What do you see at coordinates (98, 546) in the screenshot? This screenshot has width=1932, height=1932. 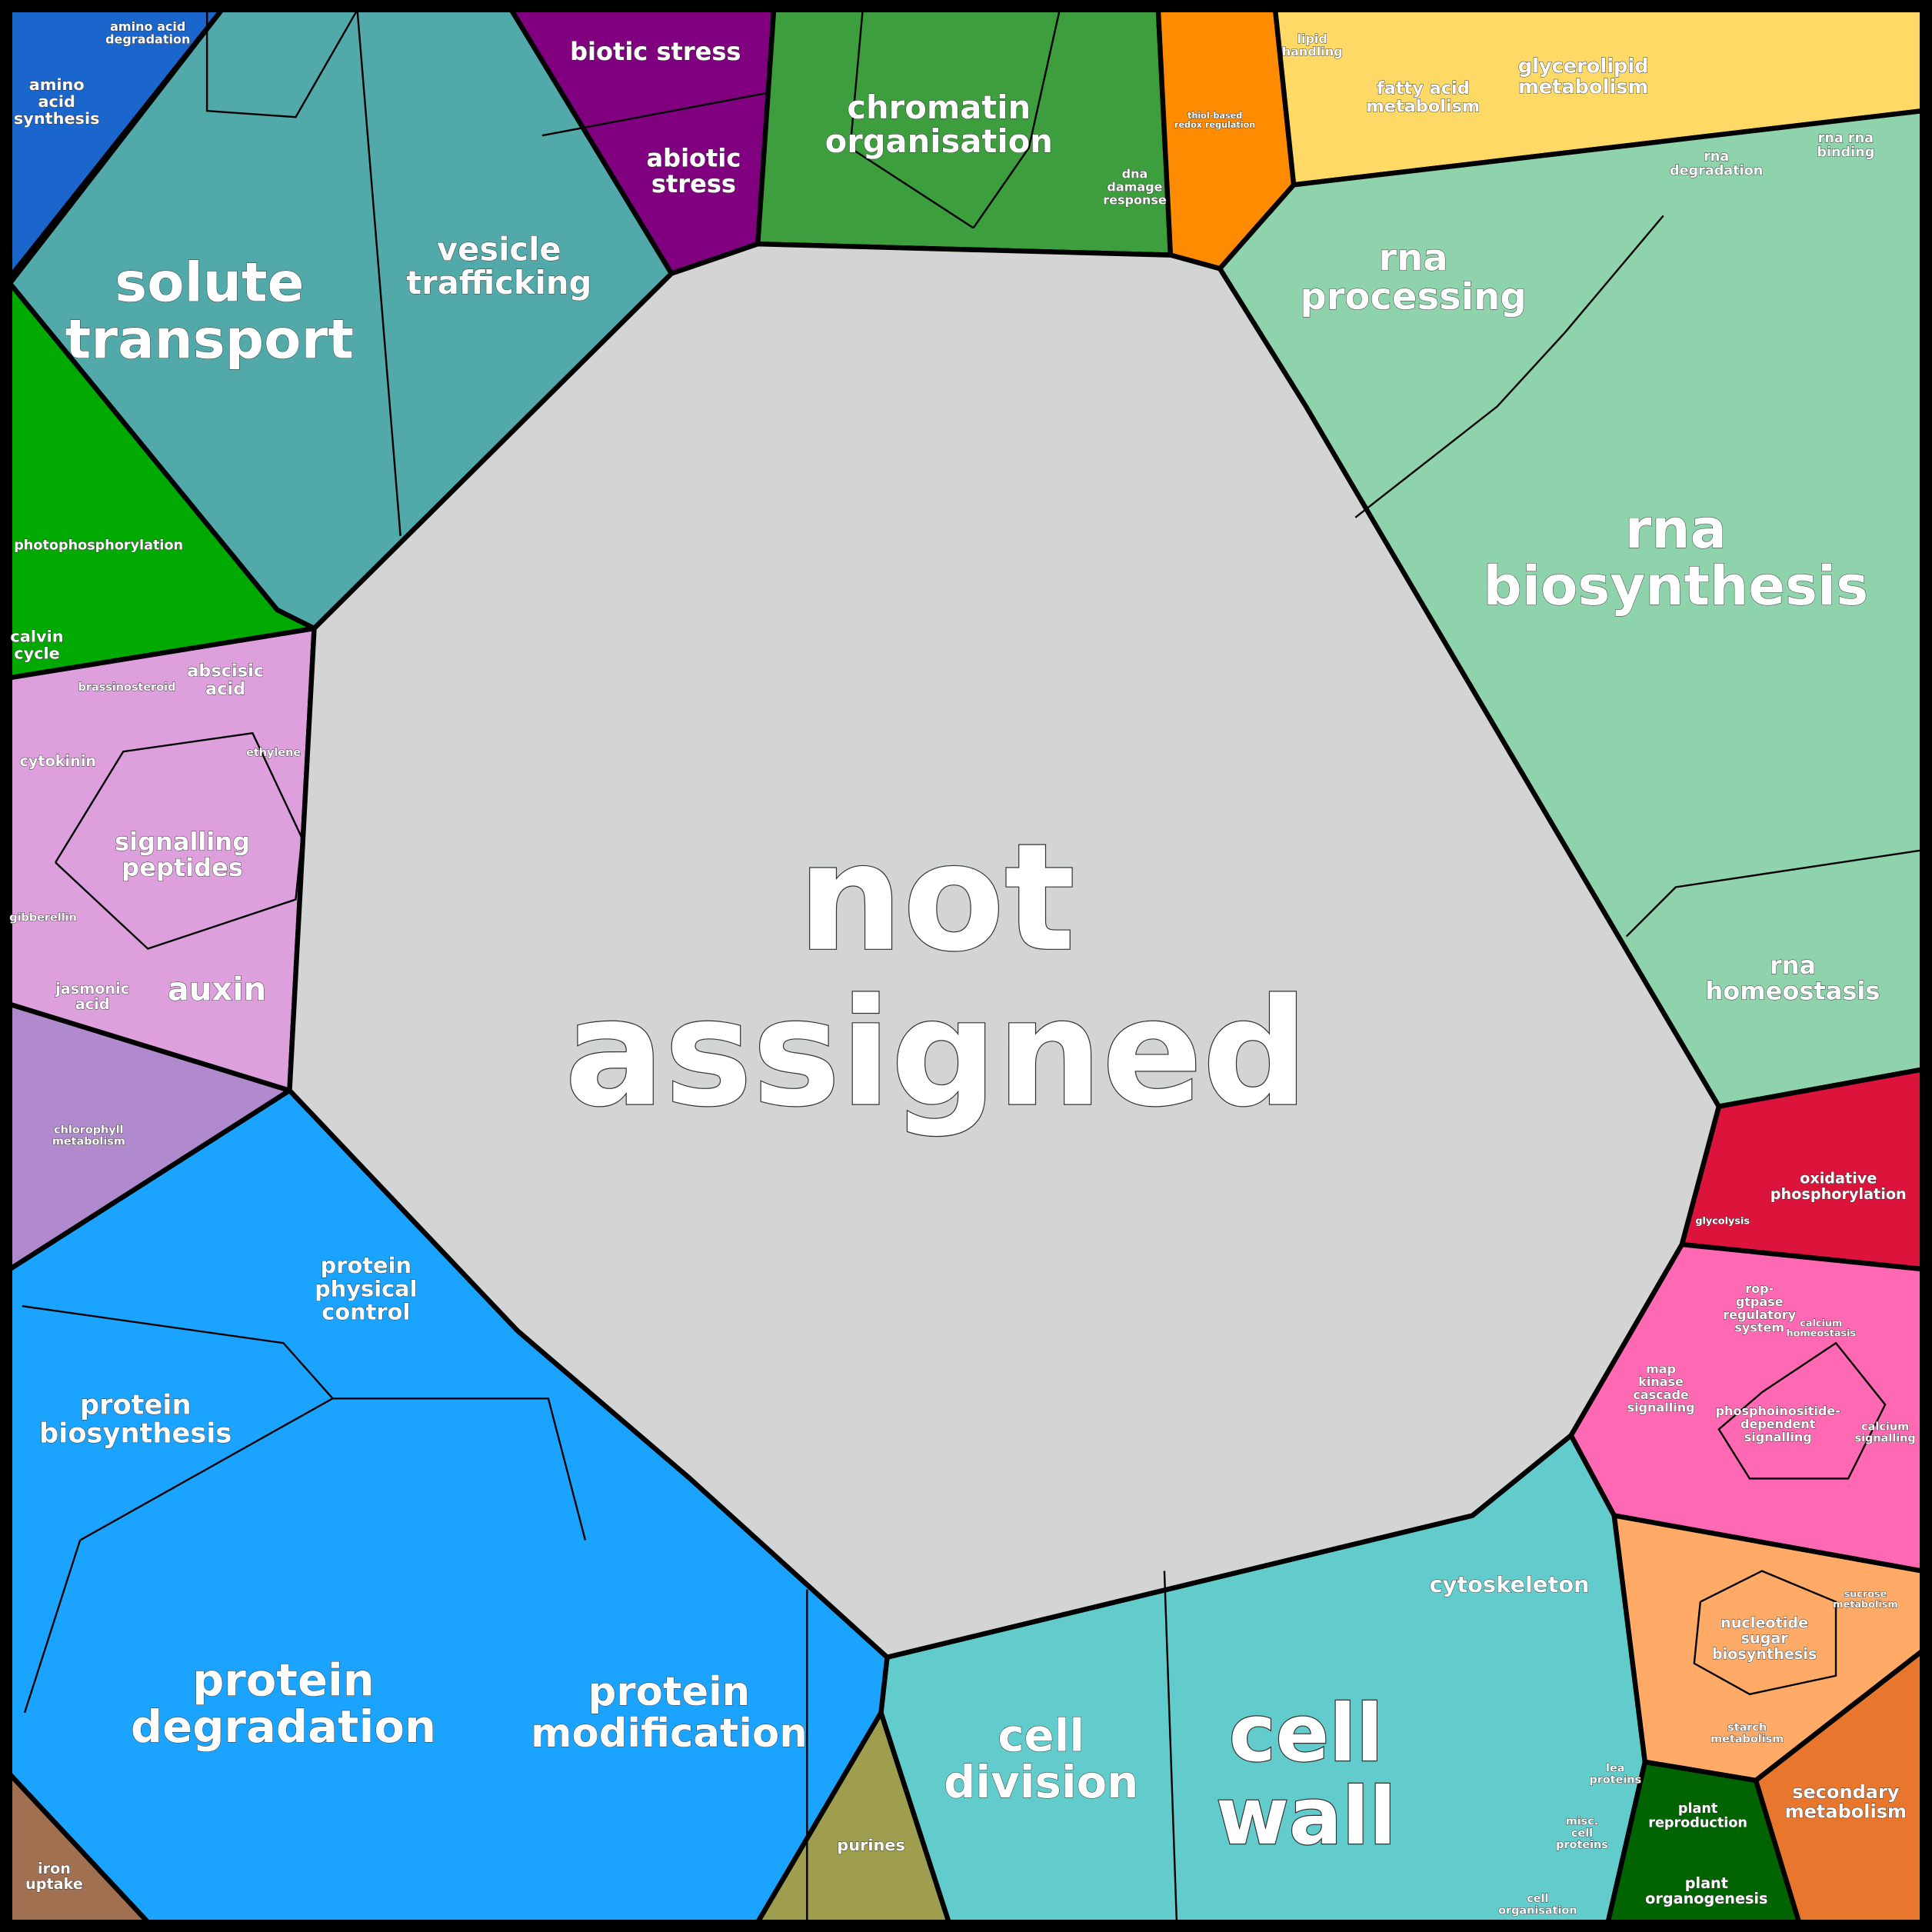 I see `label-line: photophosphorylation` at bounding box center [98, 546].